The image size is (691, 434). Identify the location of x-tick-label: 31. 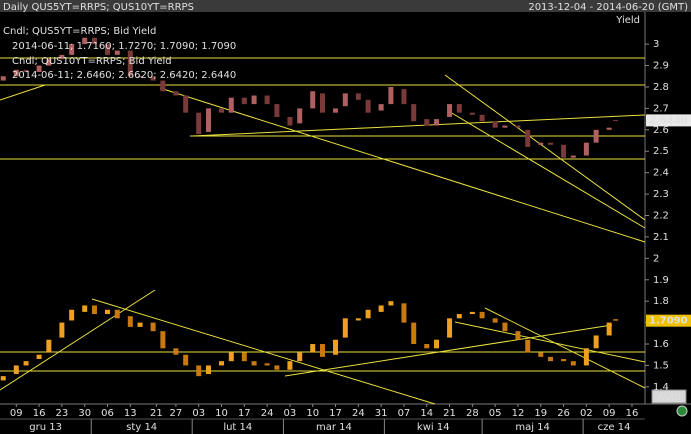
(381, 413).